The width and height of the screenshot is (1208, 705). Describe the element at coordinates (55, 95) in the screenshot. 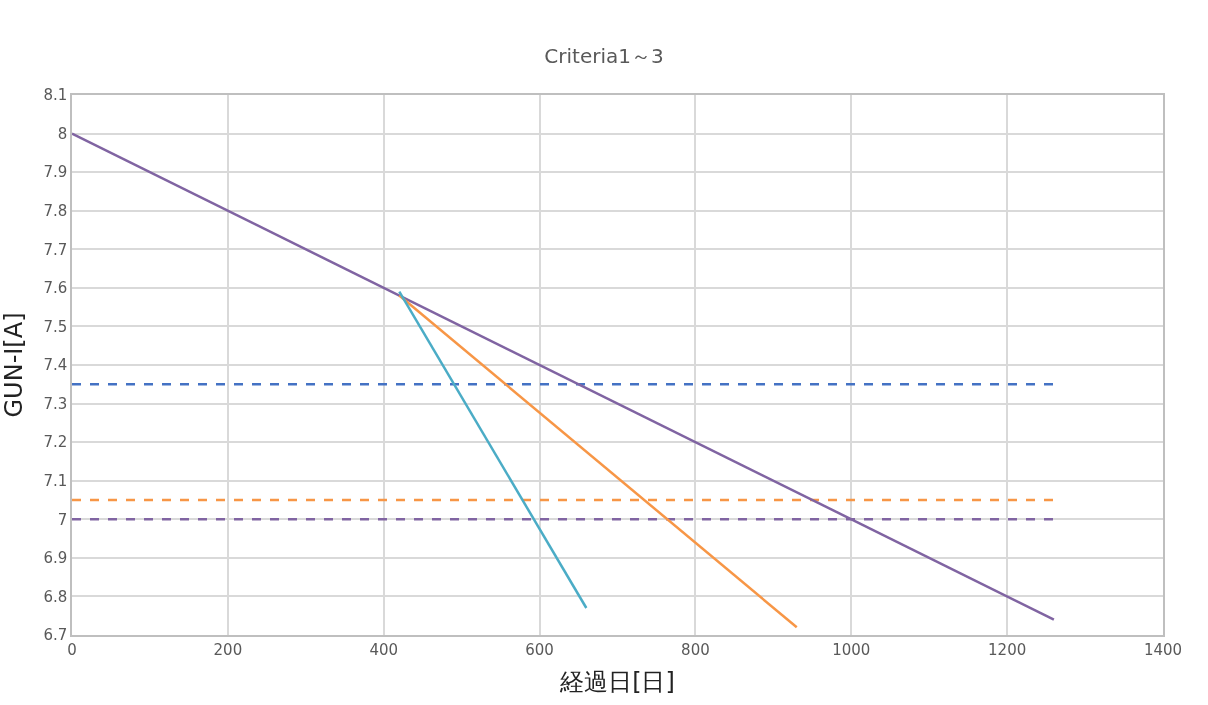

I see `y-tick-label: 8.1` at that location.